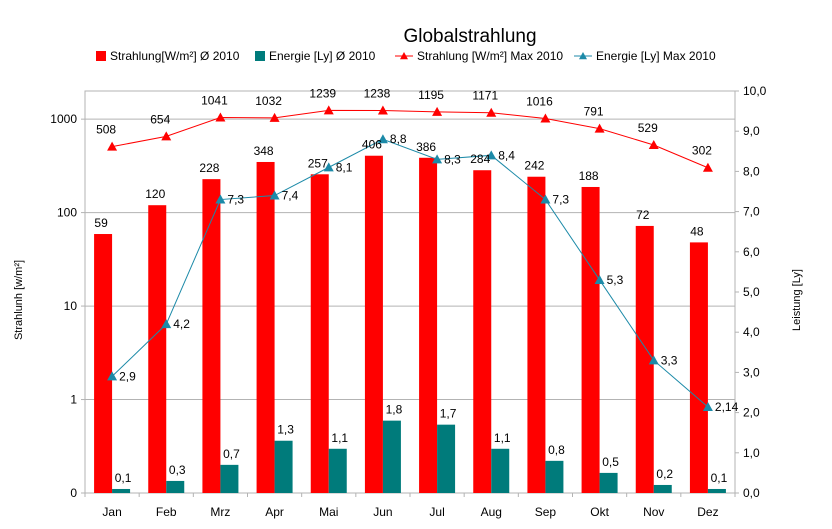 The height and width of the screenshot is (529, 832). I want to click on data-label-strahlung-avg: 120, so click(155, 194).